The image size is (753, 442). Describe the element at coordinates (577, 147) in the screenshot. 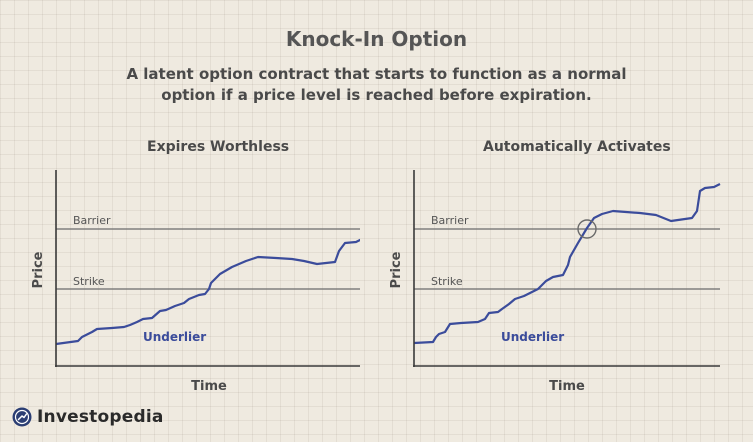

I see `panel-title: Automatically Activates` at that location.